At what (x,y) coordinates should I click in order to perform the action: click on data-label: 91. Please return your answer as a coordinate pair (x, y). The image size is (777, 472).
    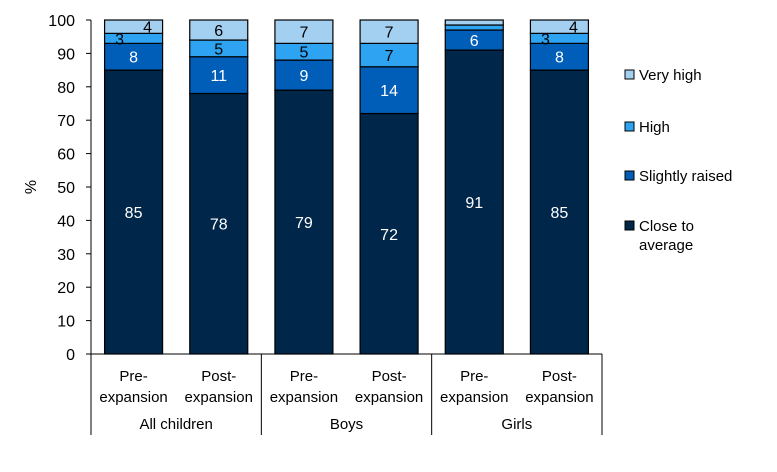
    Looking at the image, I should click on (474, 203).